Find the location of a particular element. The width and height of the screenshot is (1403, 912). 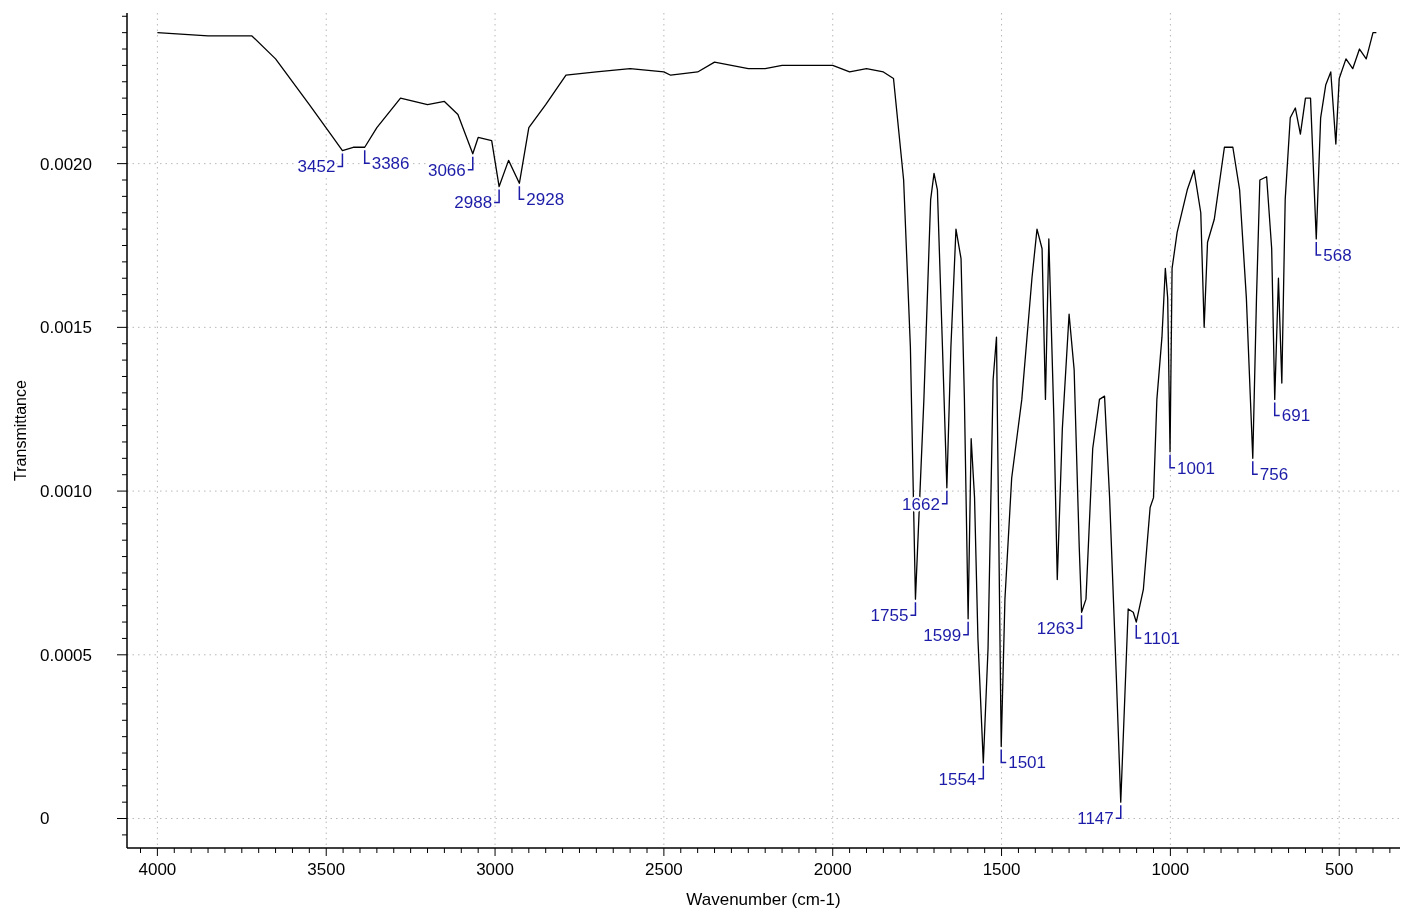

y-tick-label: 0.0015 is located at coordinates (66, 328).